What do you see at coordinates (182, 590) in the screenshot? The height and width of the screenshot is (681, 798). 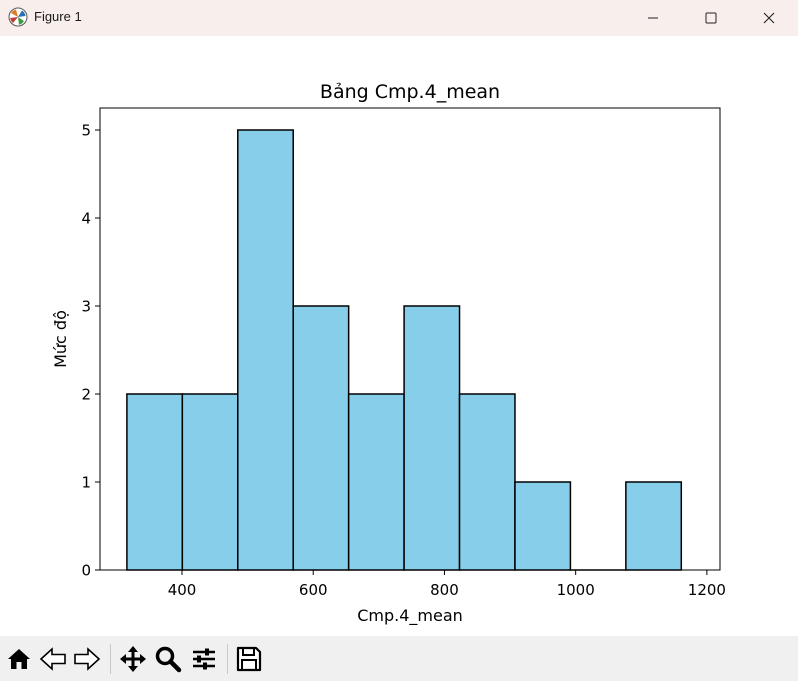 I see `x-tick-label: 400` at bounding box center [182, 590].